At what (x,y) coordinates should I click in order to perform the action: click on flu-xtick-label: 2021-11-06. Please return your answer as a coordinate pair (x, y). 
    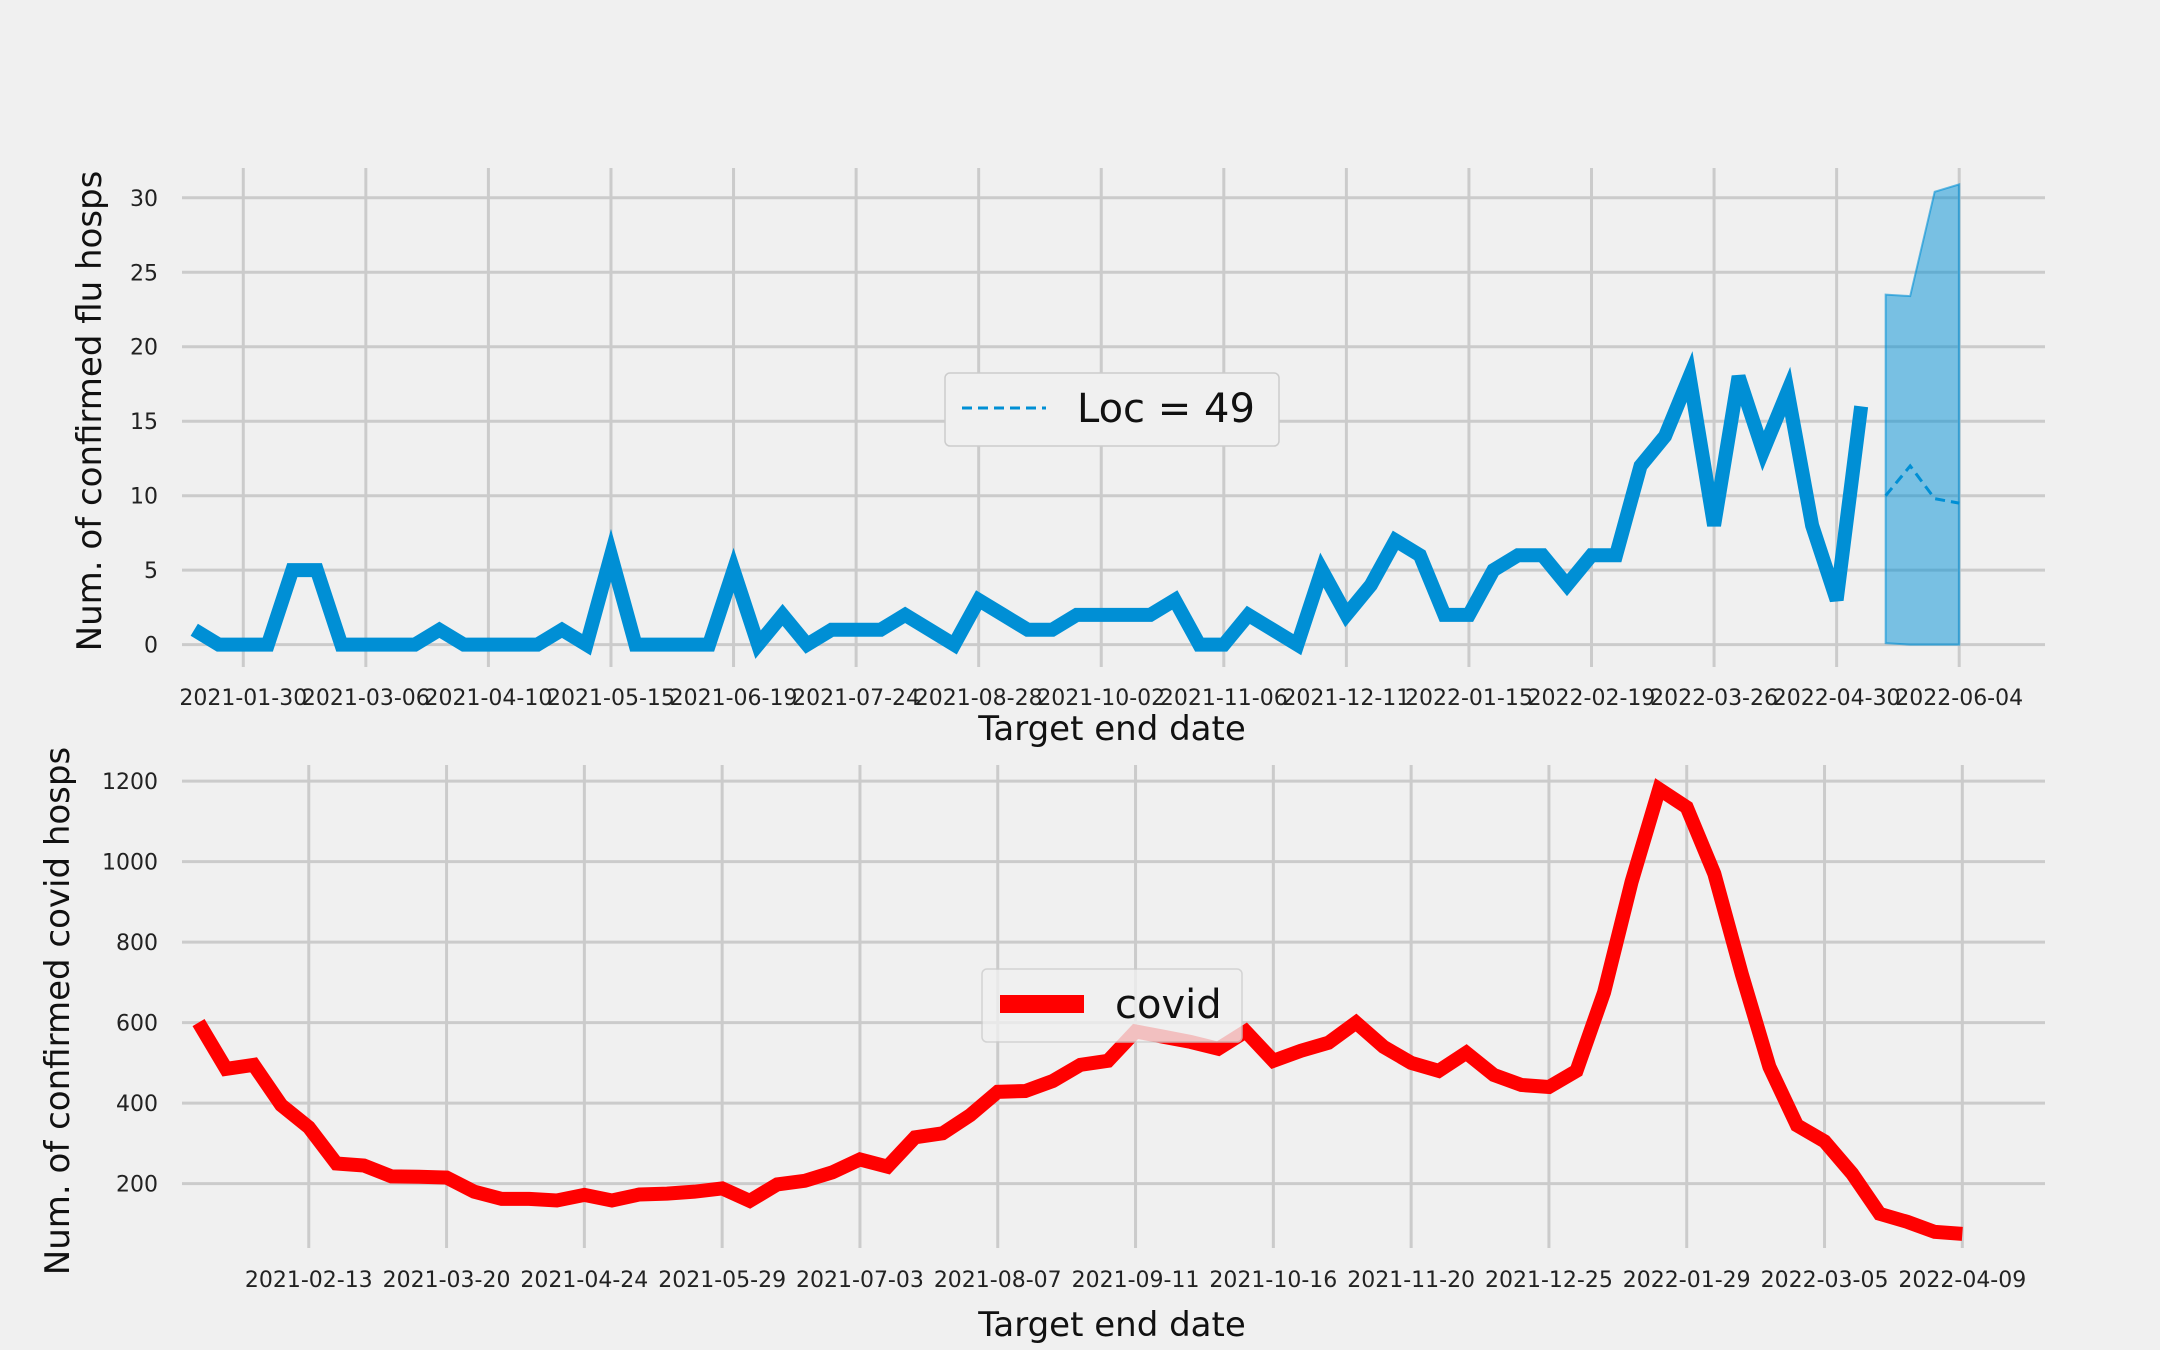
    Looking at the image, I should click on (1224, 698).